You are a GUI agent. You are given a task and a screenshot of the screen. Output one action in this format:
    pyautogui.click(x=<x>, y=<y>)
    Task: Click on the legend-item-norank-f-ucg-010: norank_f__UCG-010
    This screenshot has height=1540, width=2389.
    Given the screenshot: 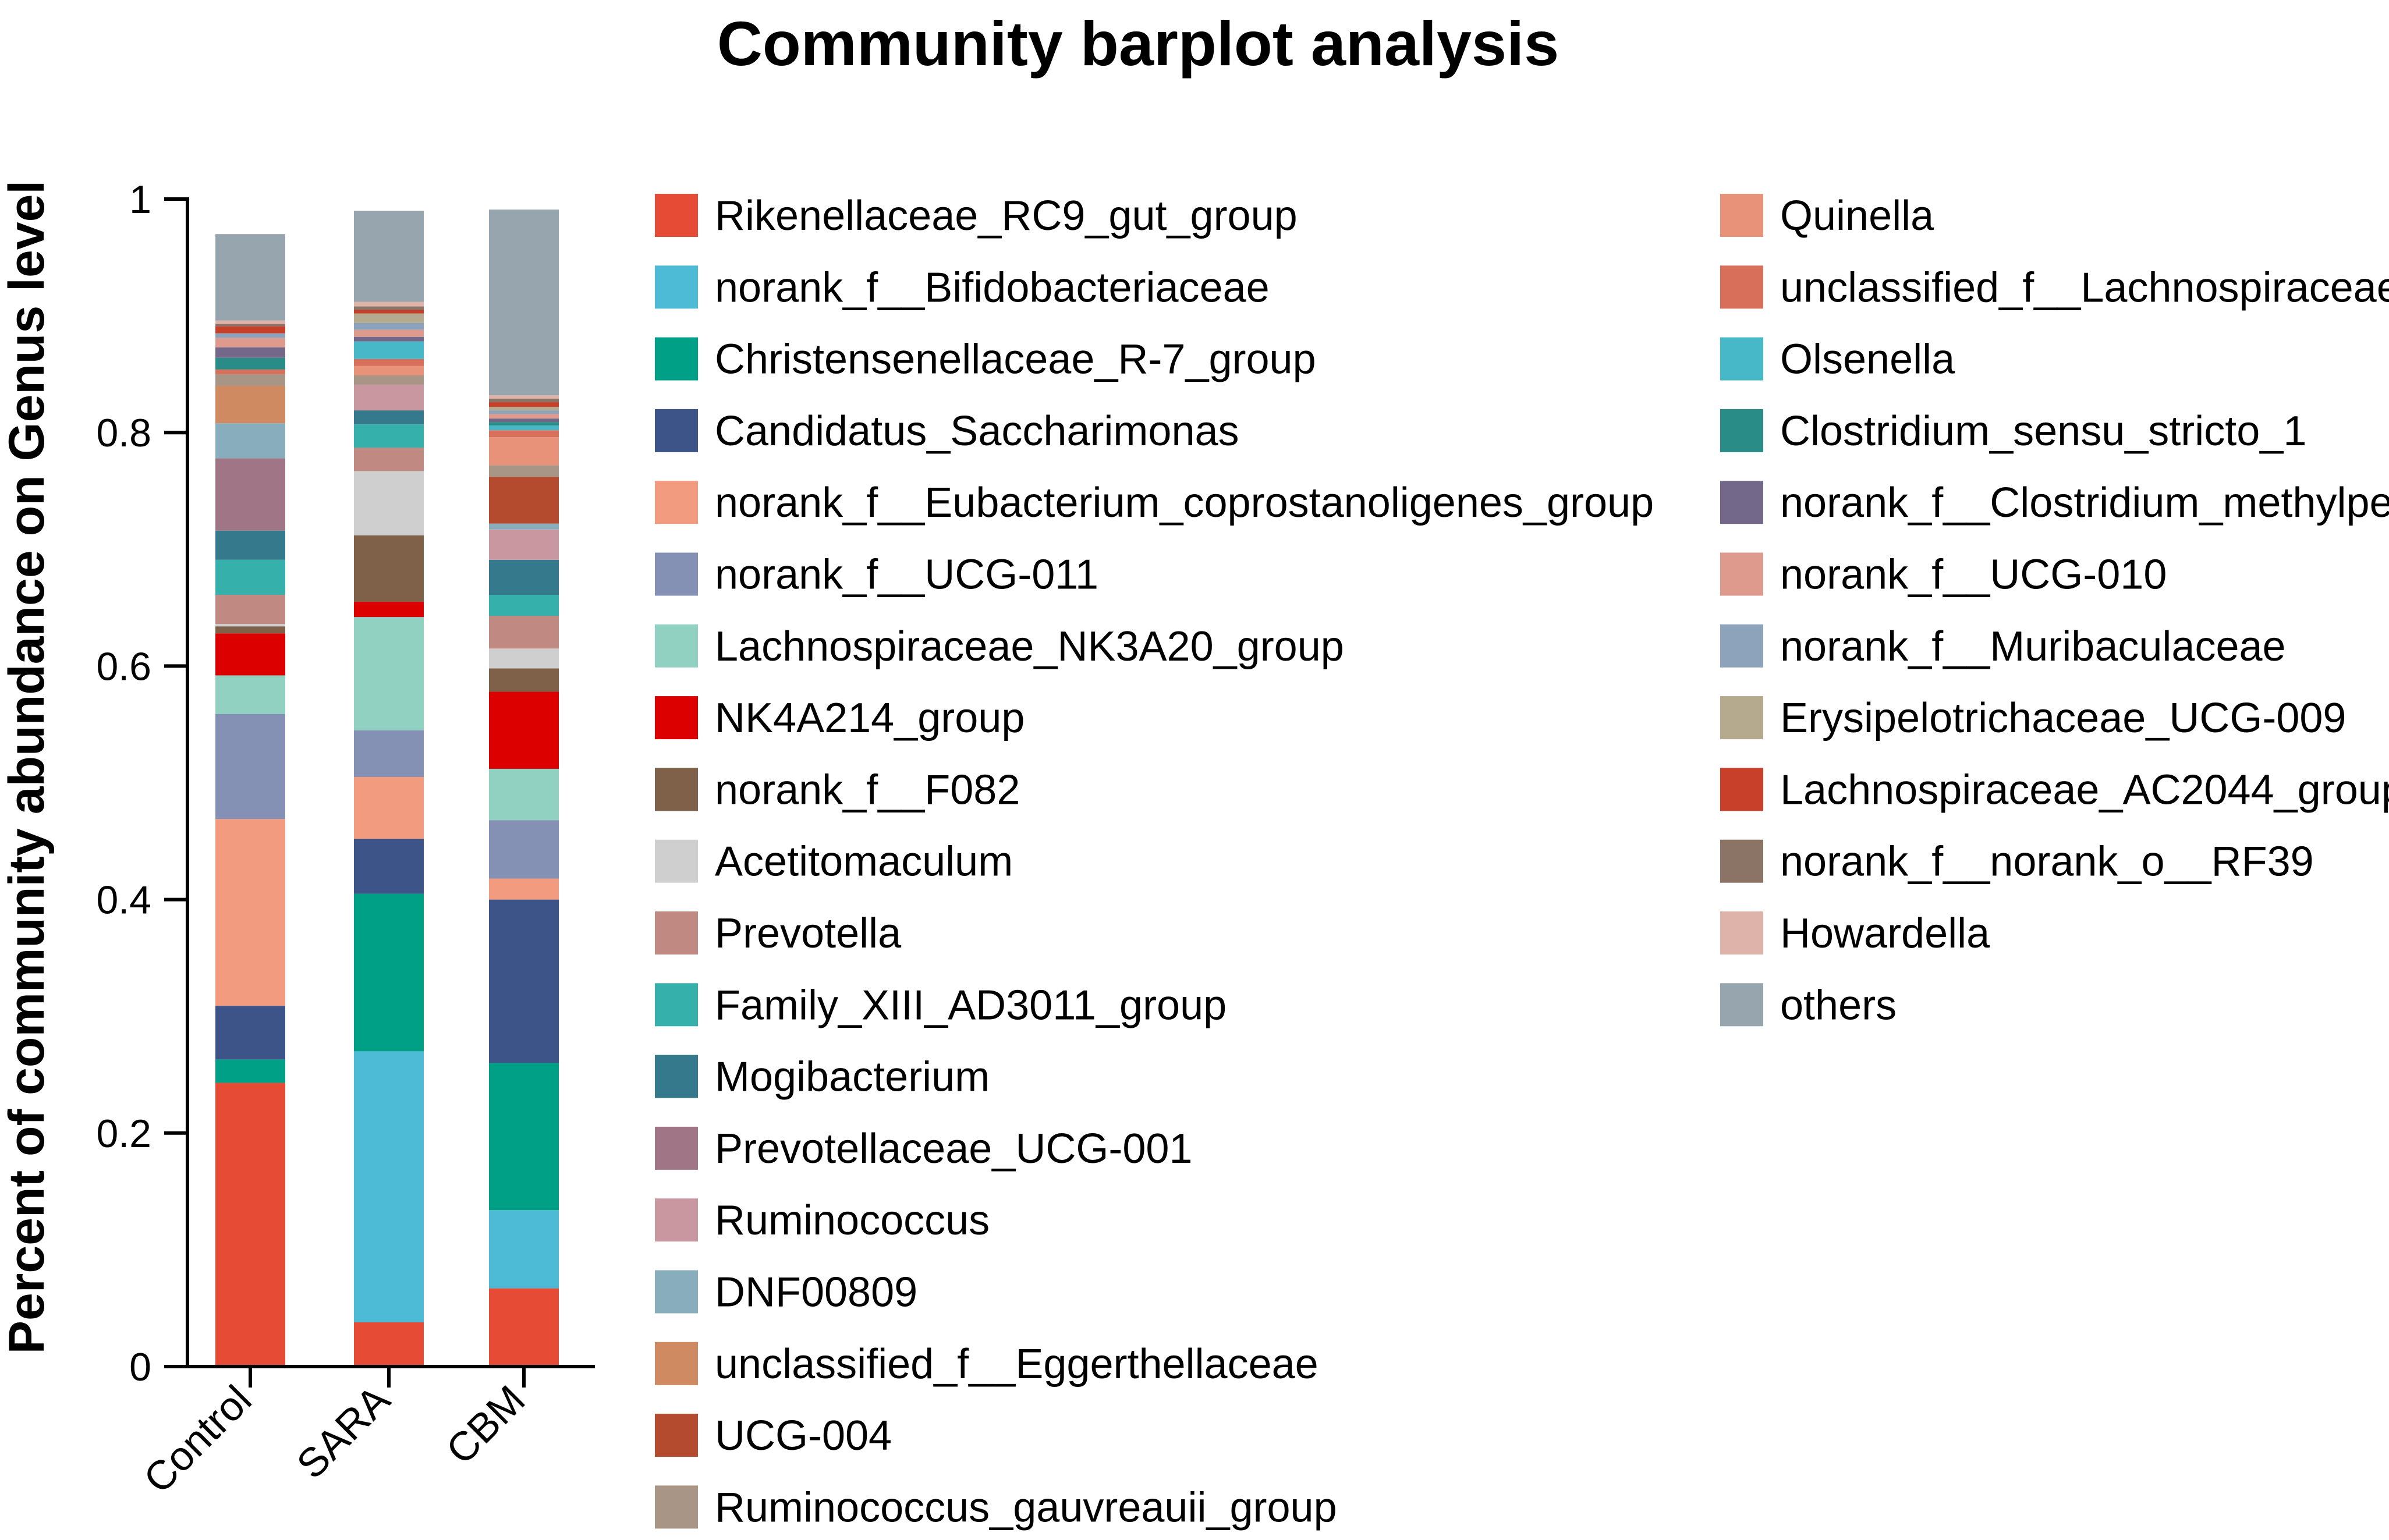 What is the action you would take?
    pyautogui.click(x=1943, y=575)
    